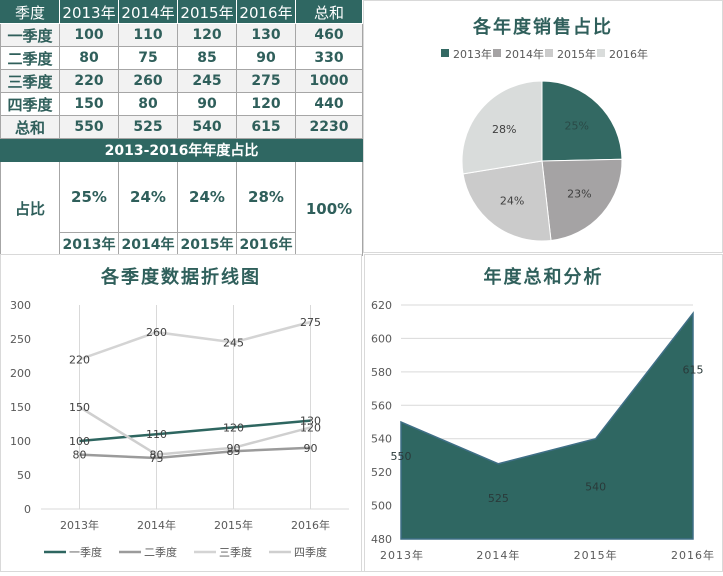 This screenshot has height=576, width=723. I want to click on header-cell: 2016年, so click(266, 12).